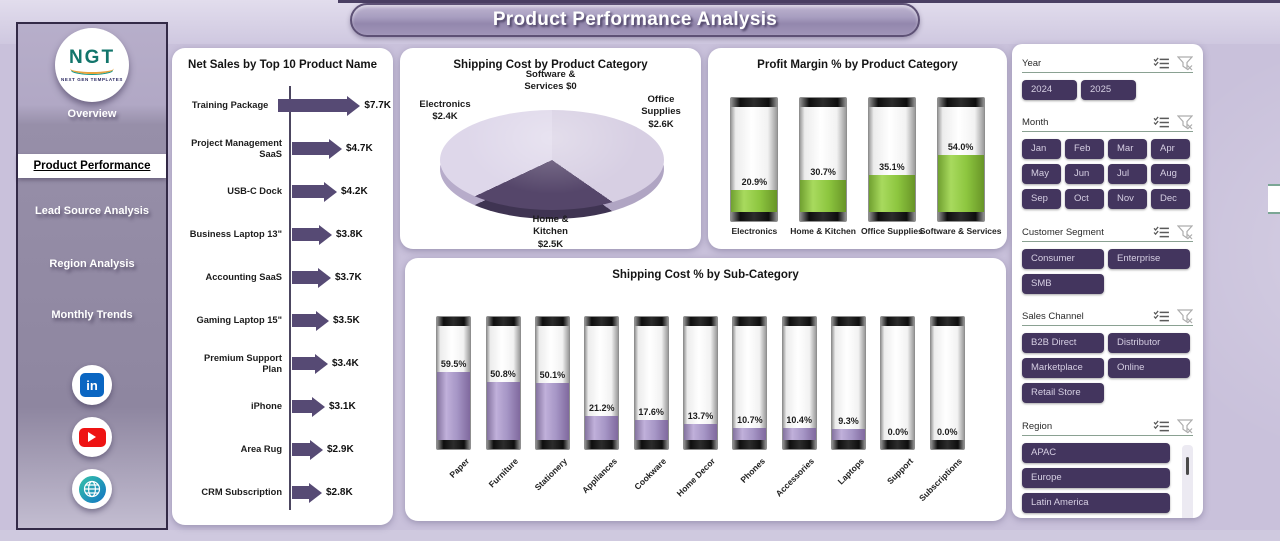 This screenshot has height=541, width=1280. What do you see at coordinates (1170, 174) in the screenshot?
I see `filter-option-aug: Aug` at bounding box center [1170, 174].